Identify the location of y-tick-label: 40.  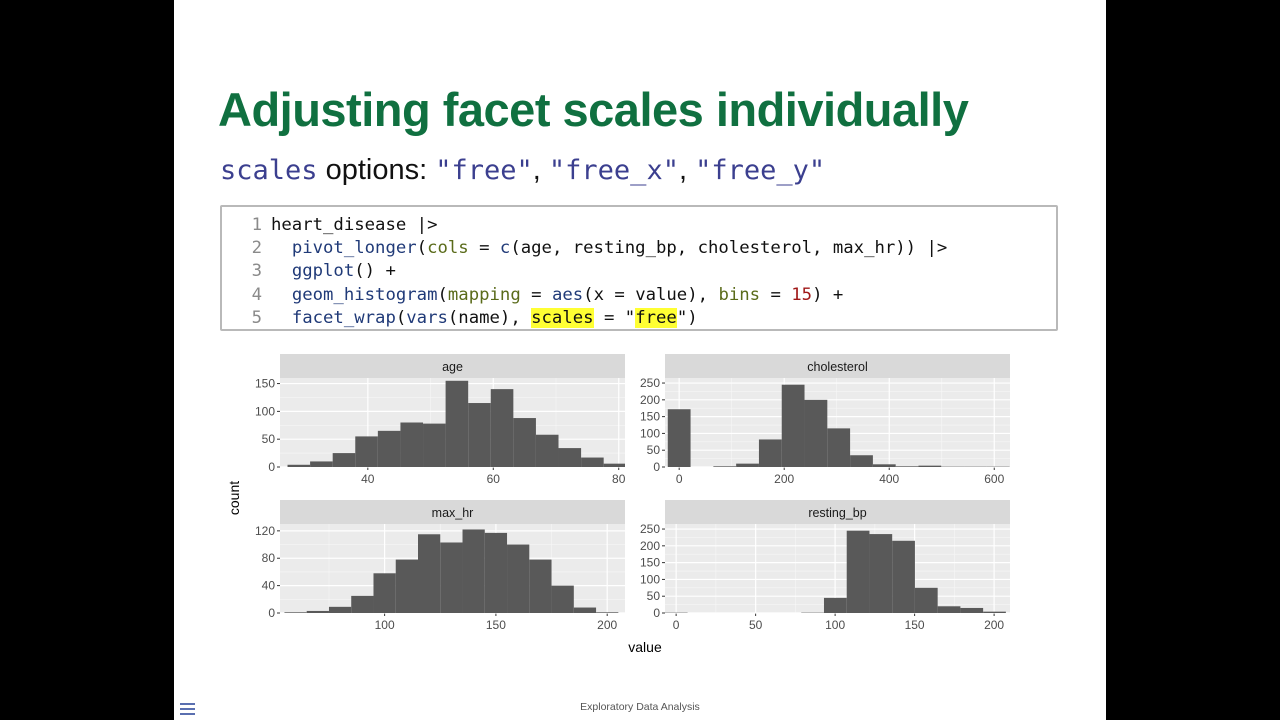
(269, 586).